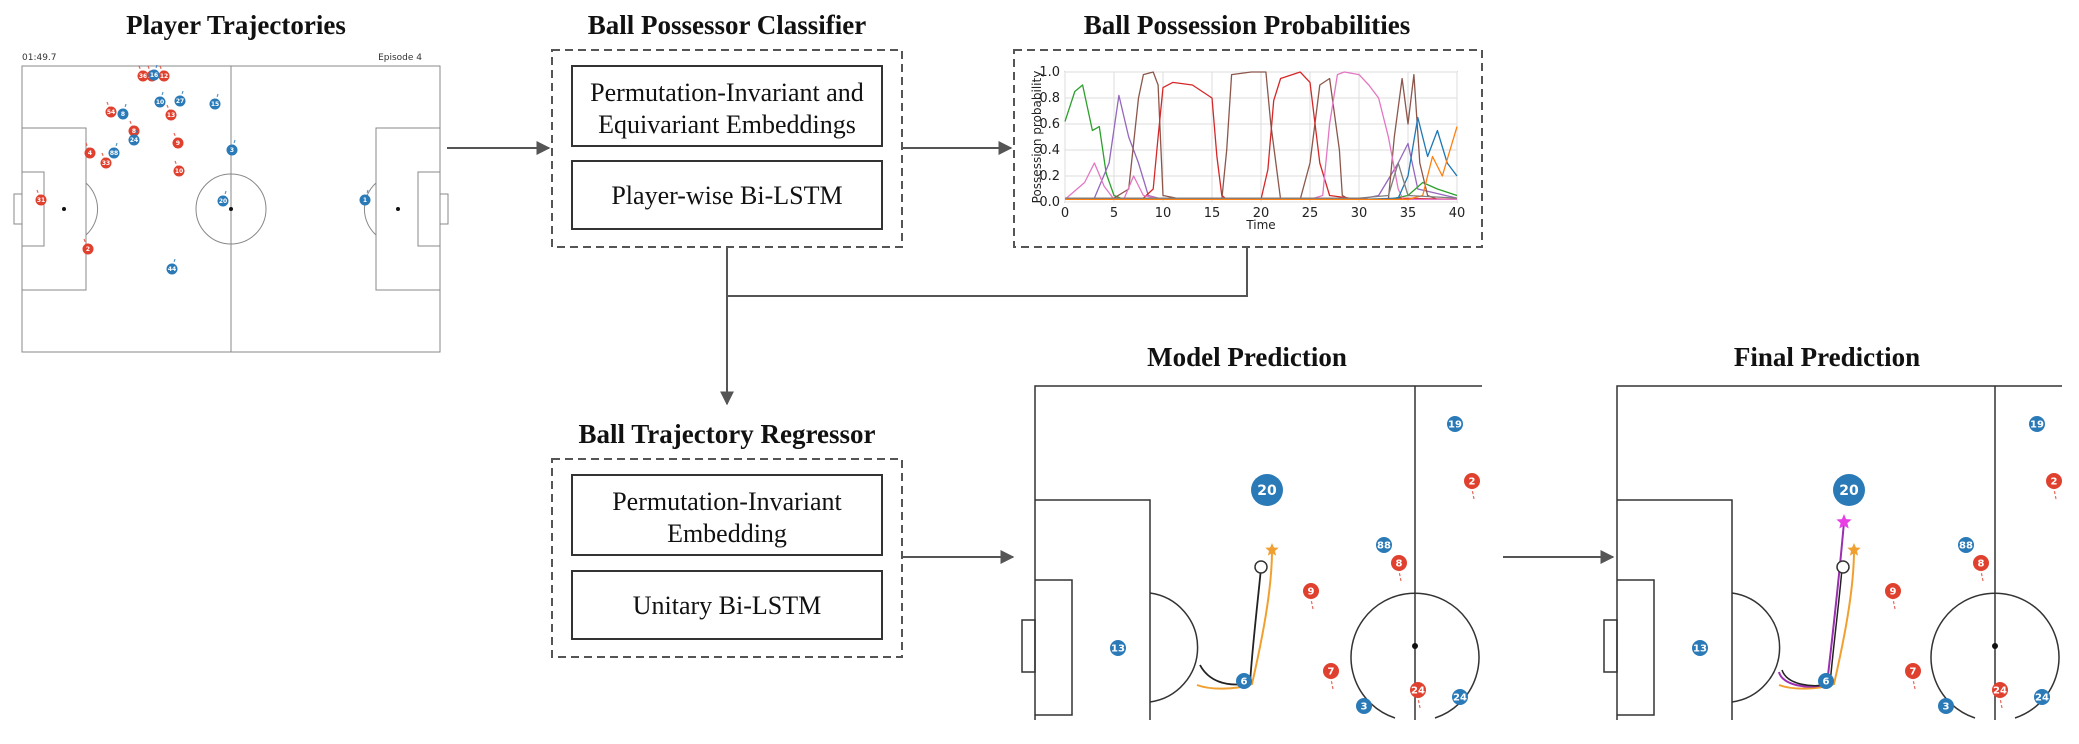 This screenshot has width=2079, height=744. What do you see at coordinates (143, 73) in the screenshot?
I see `trajectory-red-player: 36` at bounding box center [143, 73].